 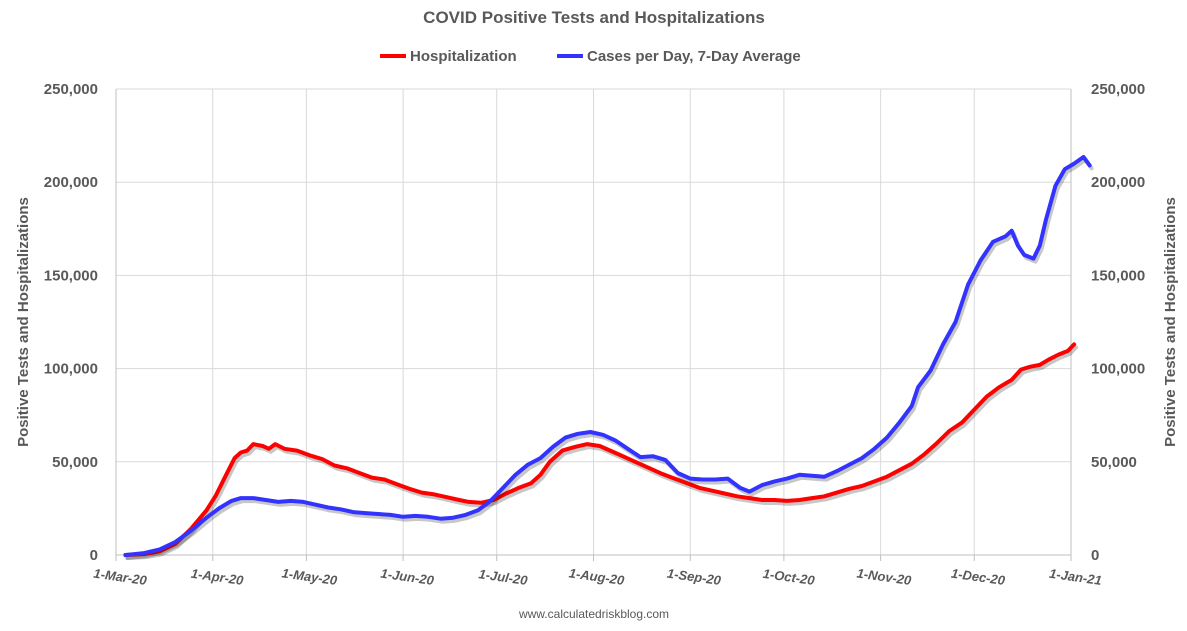 I want to click on x-tick-label: 1-May-20, so click(x=310, y=576).